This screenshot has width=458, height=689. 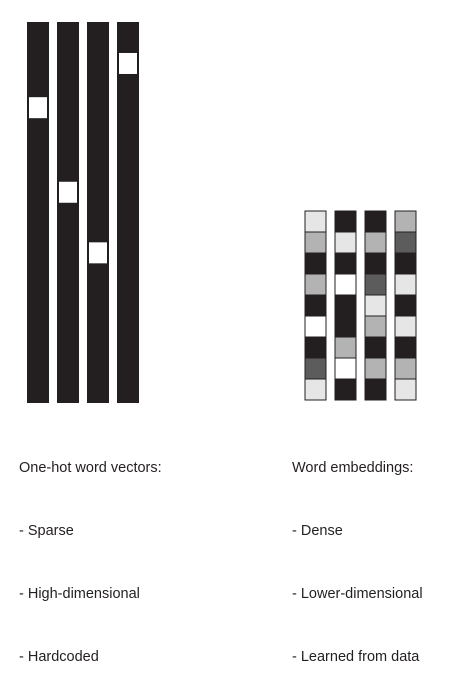 I want to click on embeddings-property-lower-dimensional: - Lower-dimensional, so click(x=357, y=594).